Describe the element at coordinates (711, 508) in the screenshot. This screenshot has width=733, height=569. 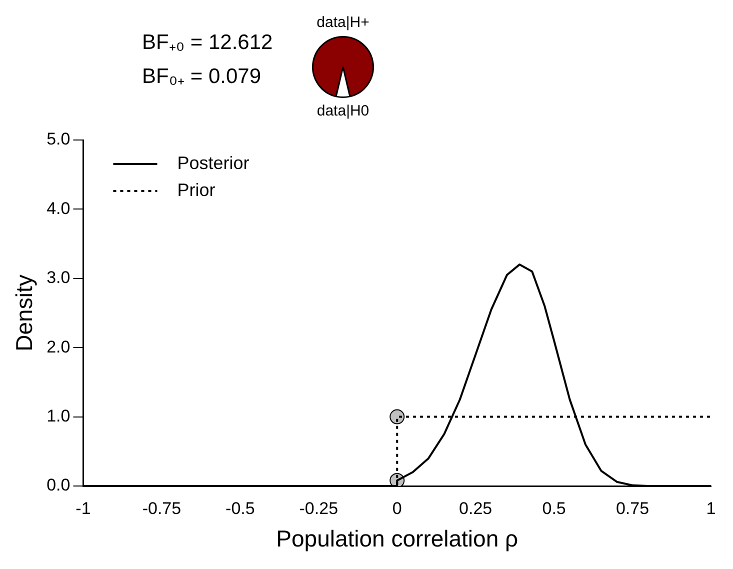
I see `x-tick-label: 1` at that location.